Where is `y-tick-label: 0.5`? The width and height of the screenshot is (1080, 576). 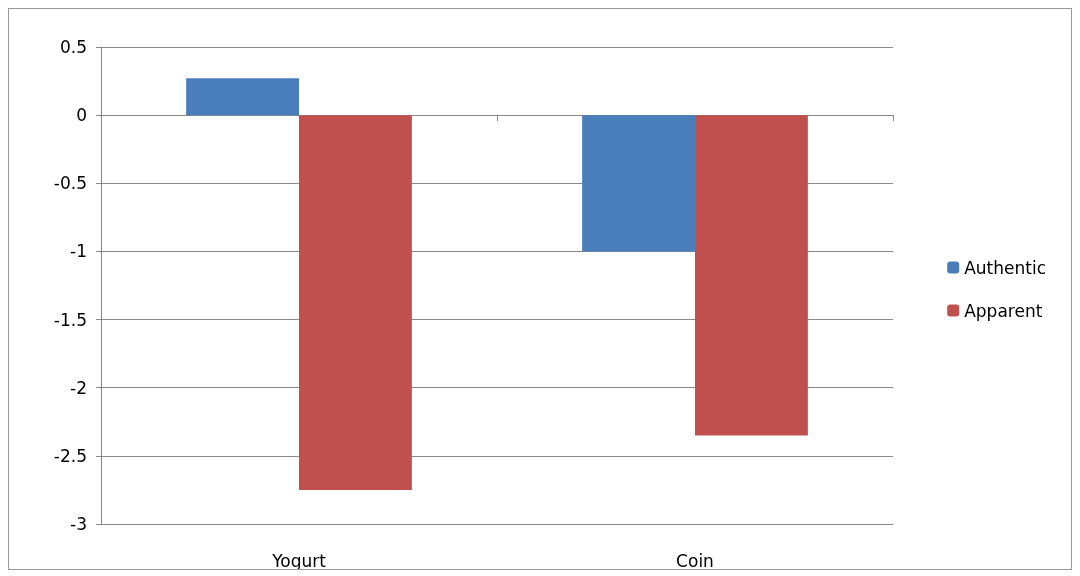
y-tick-label: 0.5 is located at coordinates (73, 47).